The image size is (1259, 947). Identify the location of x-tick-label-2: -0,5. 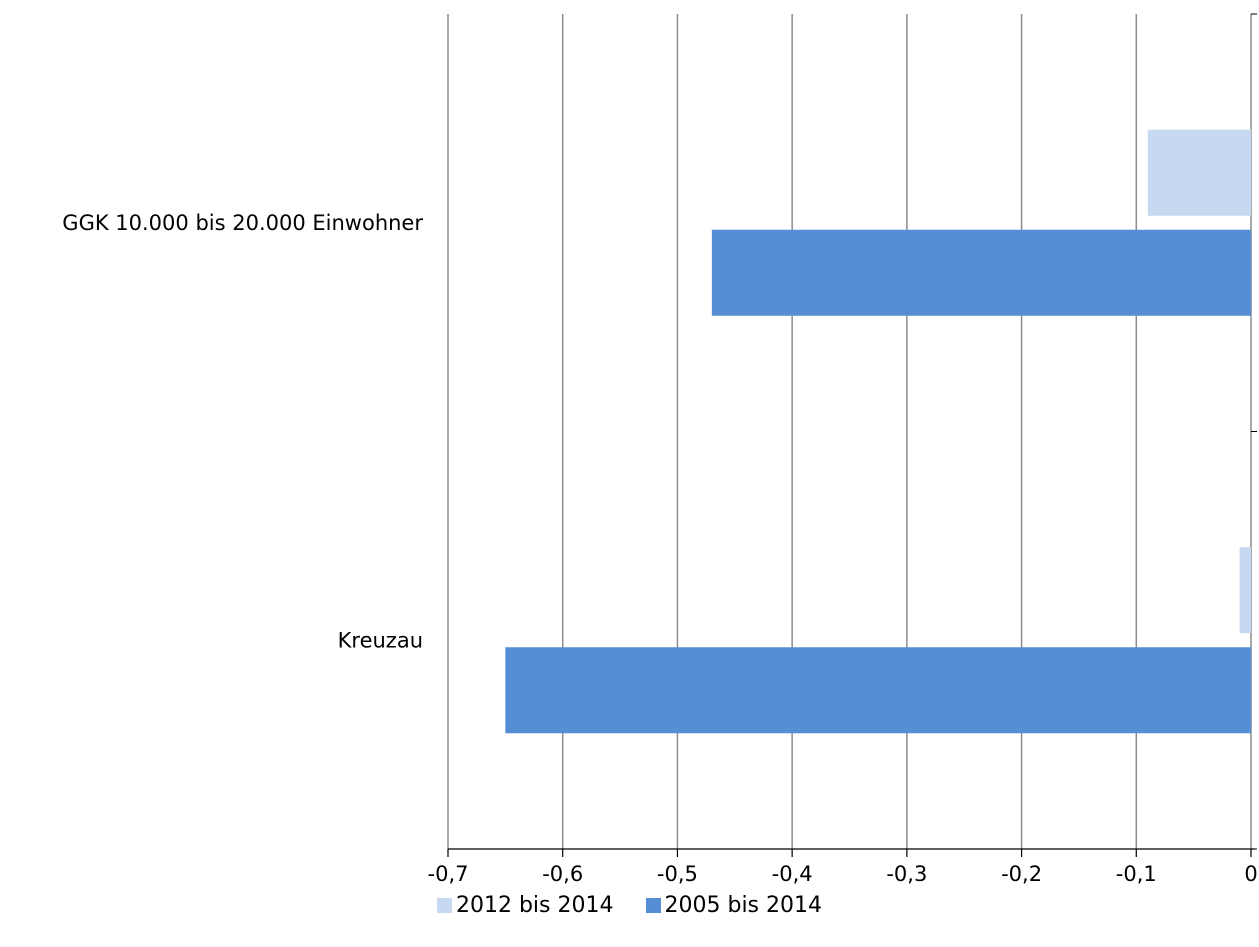
(677, 874).